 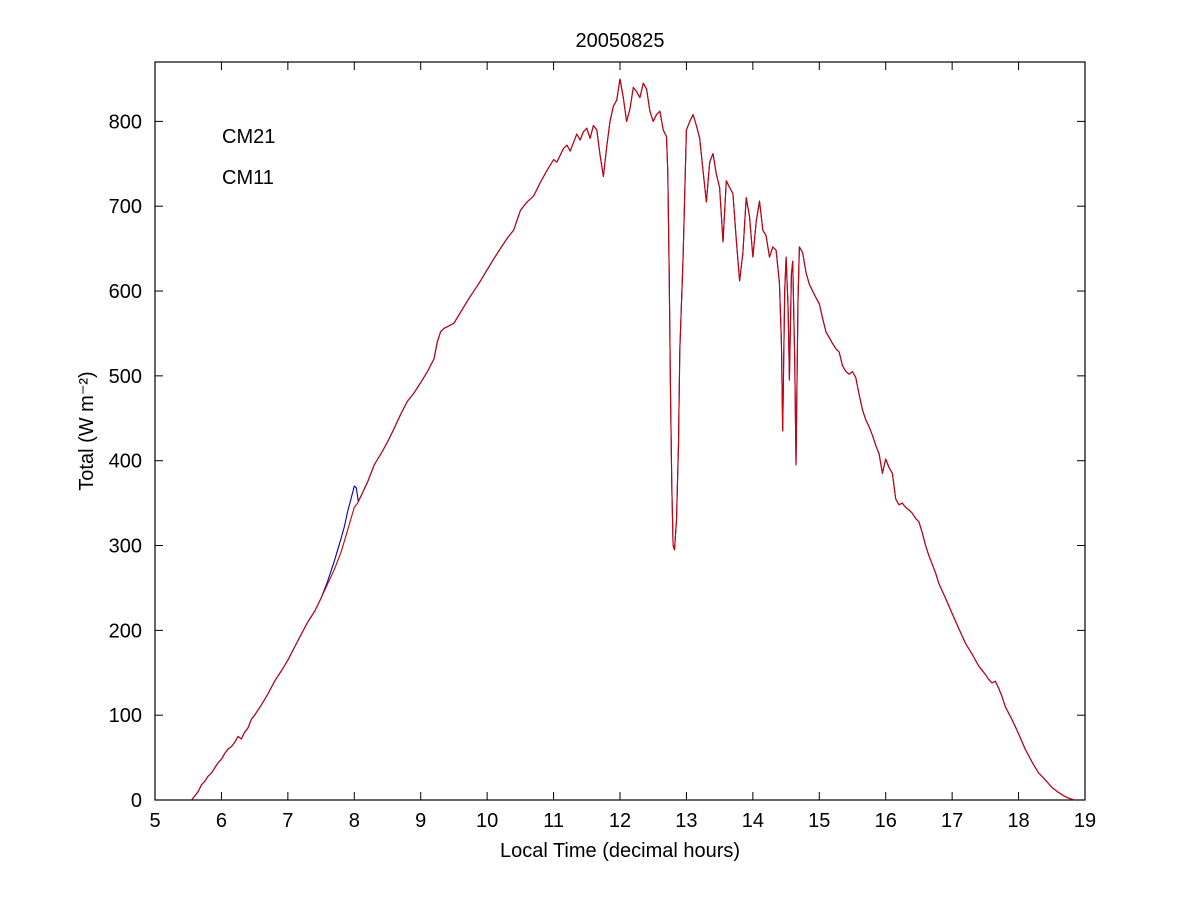 I want to click on x-axis-label: Local Time (decimal hours), so click(x=620, y=851).